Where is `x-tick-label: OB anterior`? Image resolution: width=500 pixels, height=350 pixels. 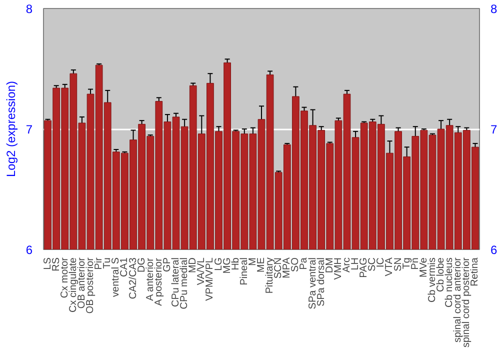
x-tick-label: OB anterior is located at coordinates (82, 282).